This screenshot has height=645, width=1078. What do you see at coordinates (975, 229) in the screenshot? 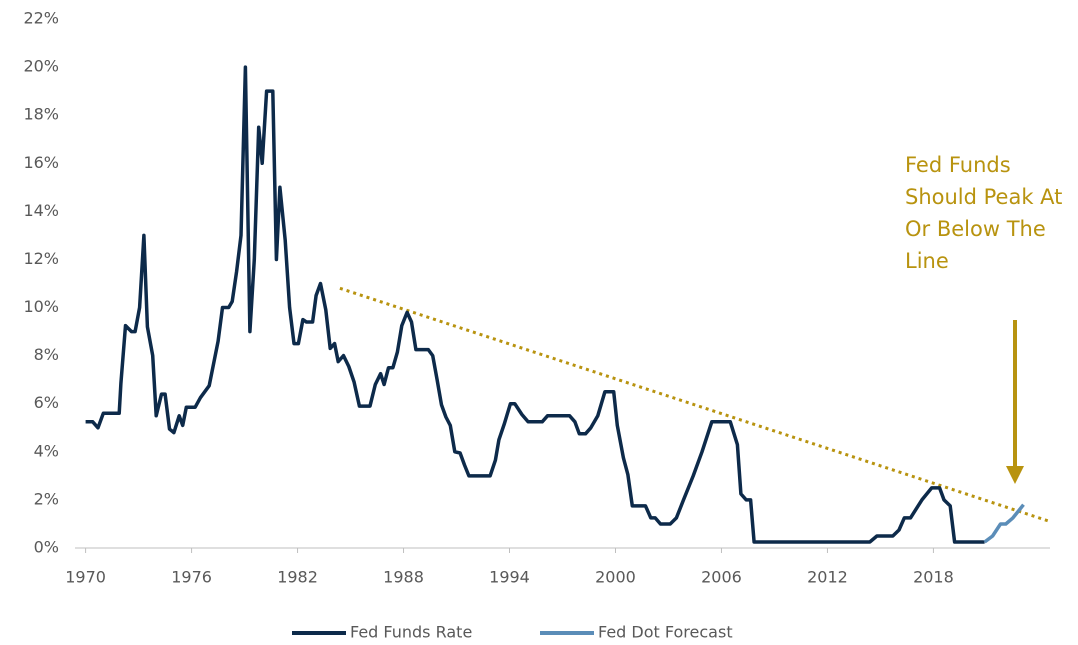
I see `annotation-text: Or Below The` at bounding box center [975, 229].